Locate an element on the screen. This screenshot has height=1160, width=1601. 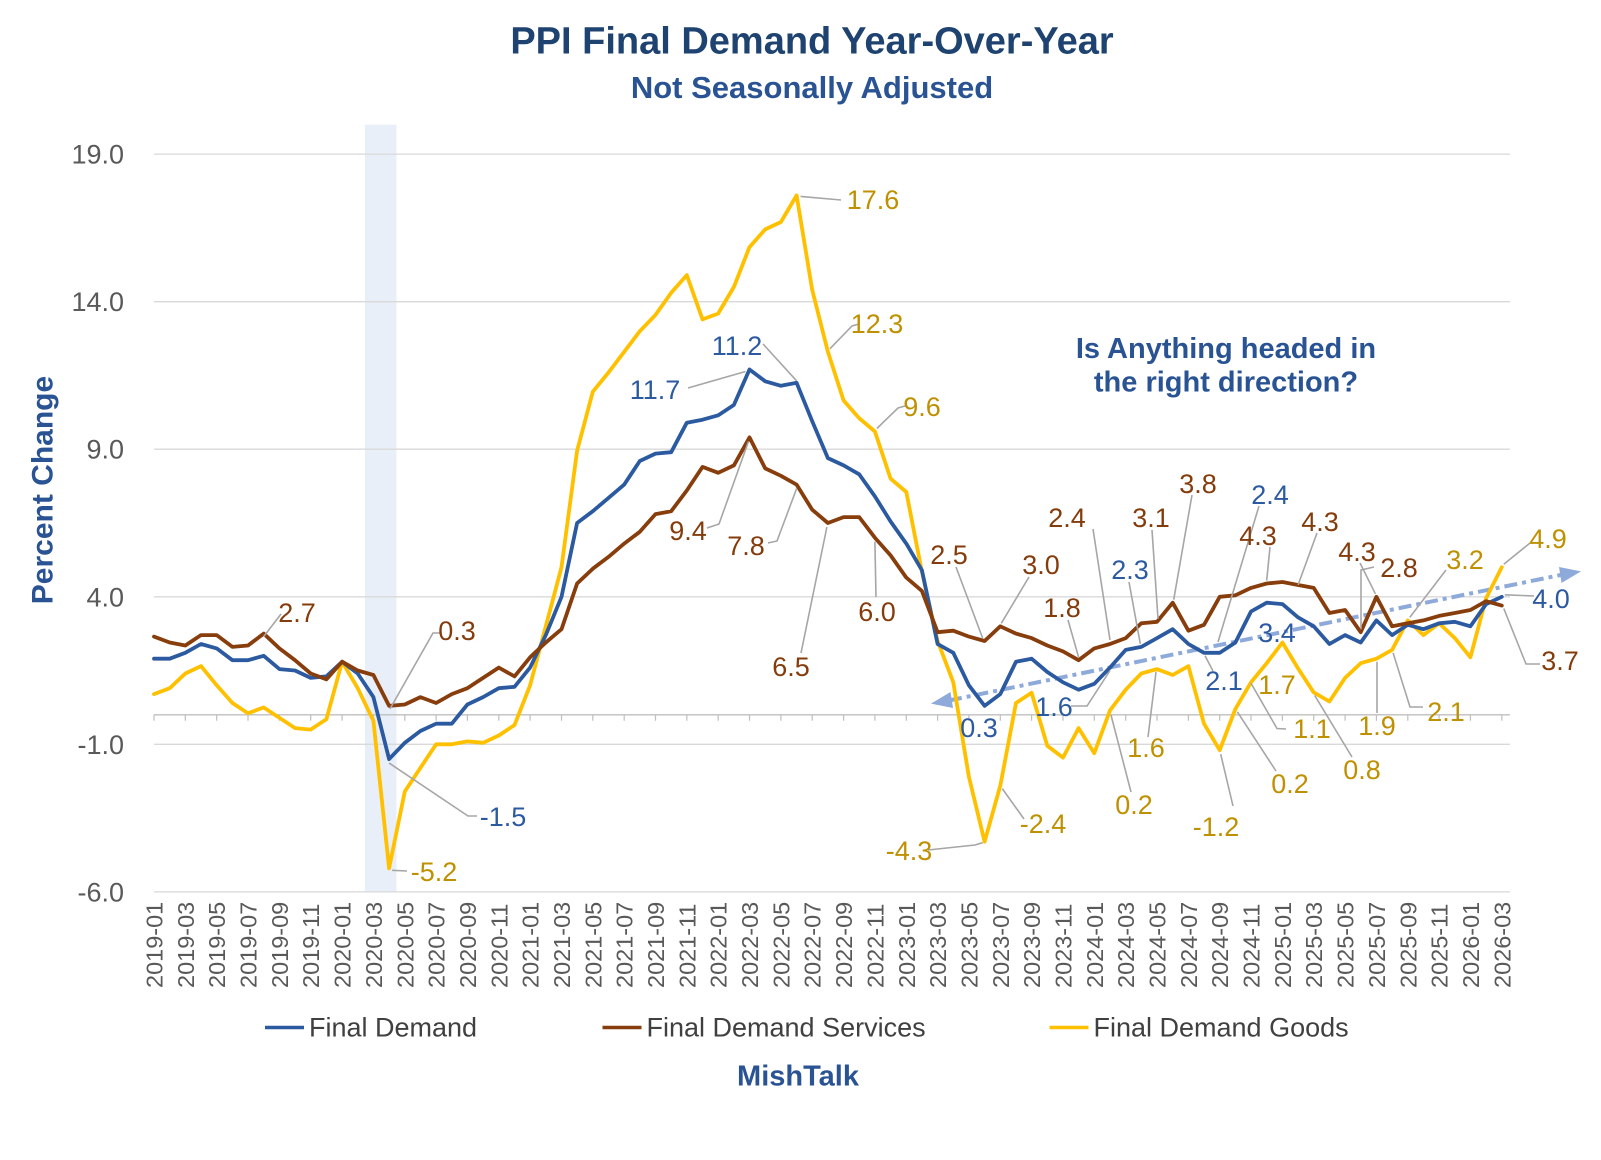
svg-text: 2023-09 is located at coordinates (1032, 945).